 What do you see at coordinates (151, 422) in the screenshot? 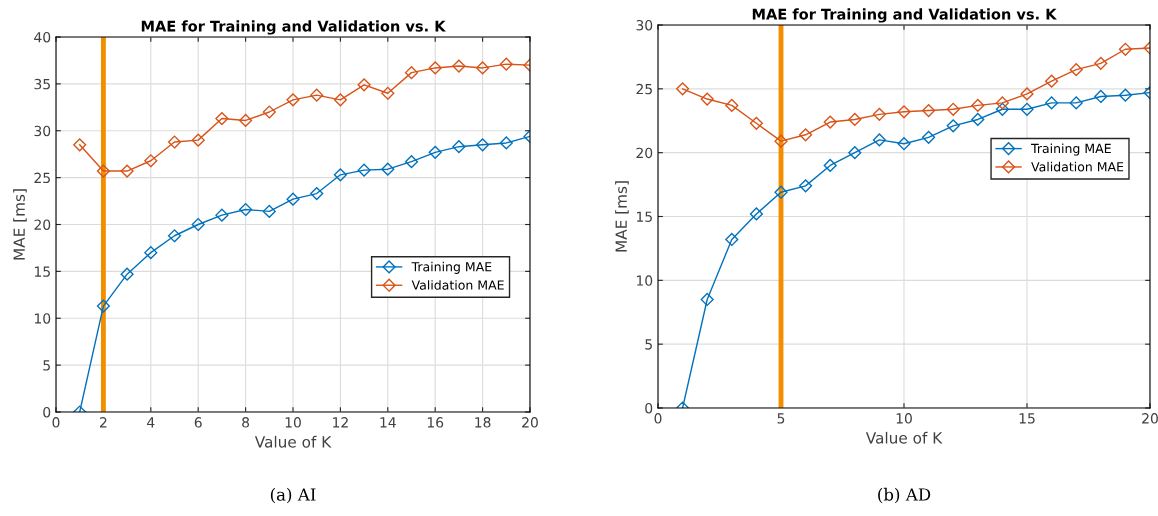
I see `x-tick-label: 4` at bounding box center [151, 422].